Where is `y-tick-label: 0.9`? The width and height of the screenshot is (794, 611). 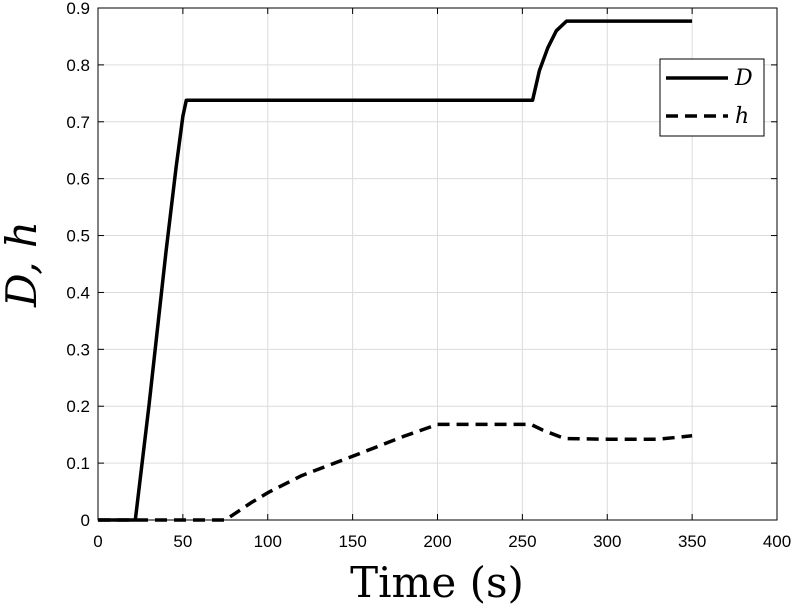 y-tick-label: 0.9 is located at coordinates (78, 9).